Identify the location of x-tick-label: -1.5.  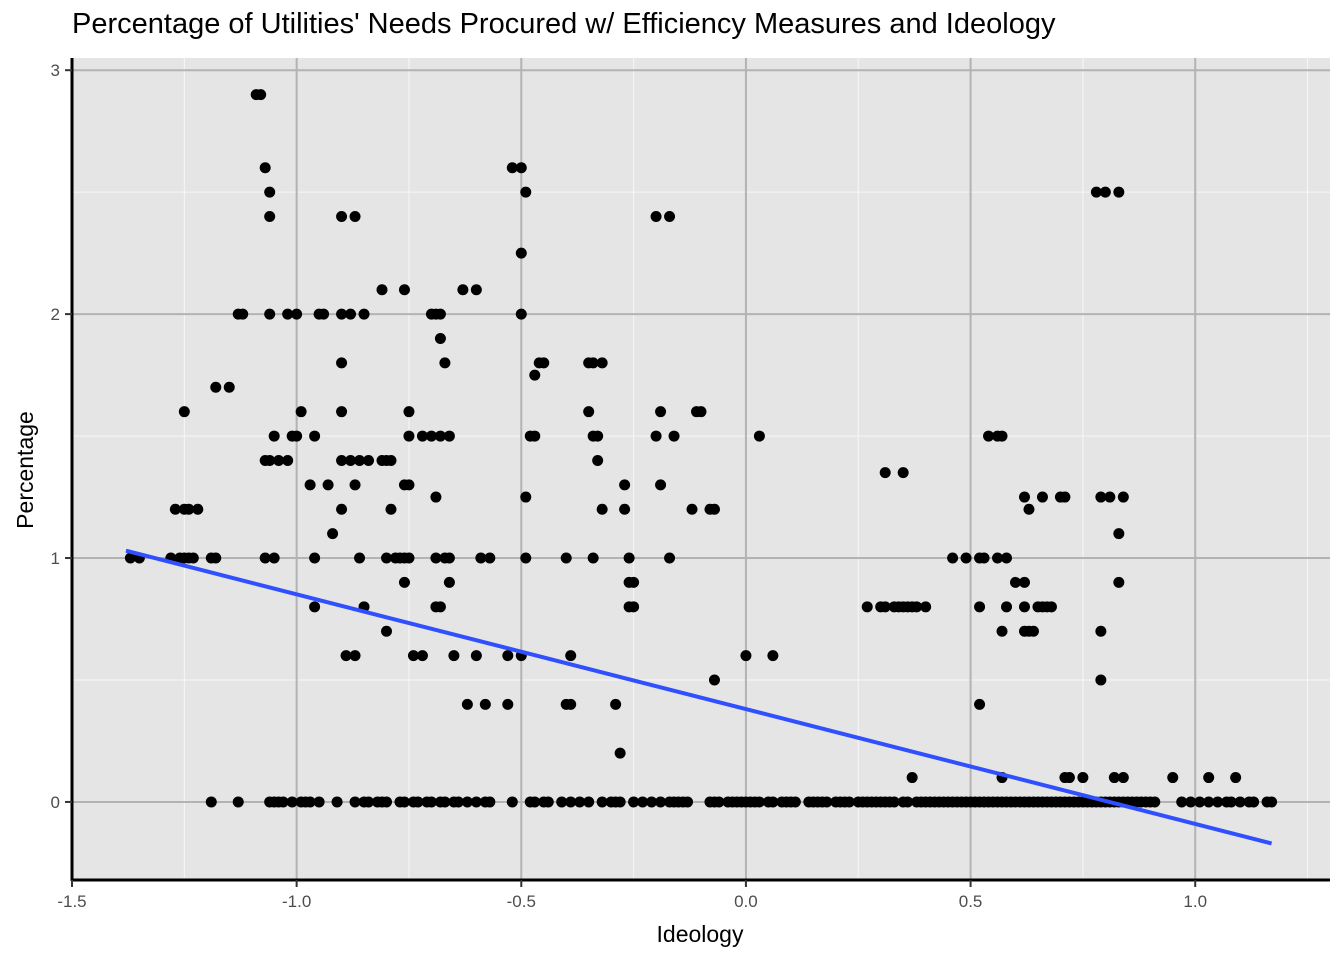
(71, 901).